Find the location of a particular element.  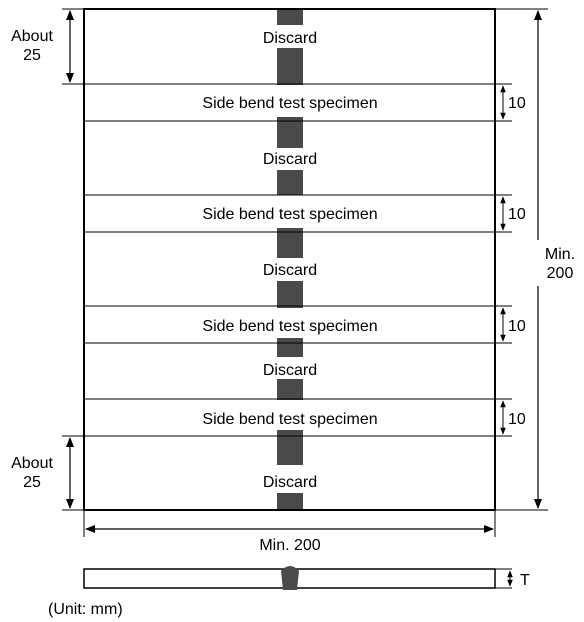

width-label: Min. 200 is located at coordinates (289, 545).